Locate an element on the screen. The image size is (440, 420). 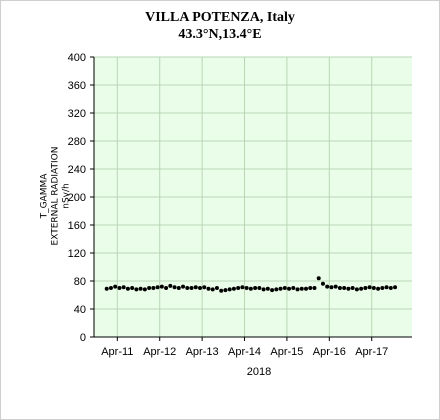
y-tick-label: 360 is located at coordinates (77, 86).